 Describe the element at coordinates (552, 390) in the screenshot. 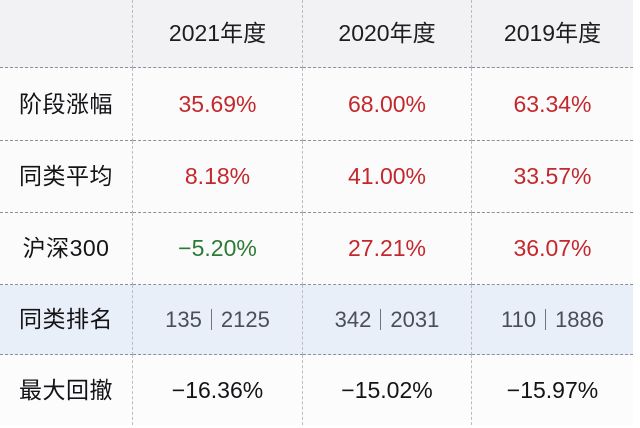

I see `cell-max-drawdown-2019: −15.97%` at that location.